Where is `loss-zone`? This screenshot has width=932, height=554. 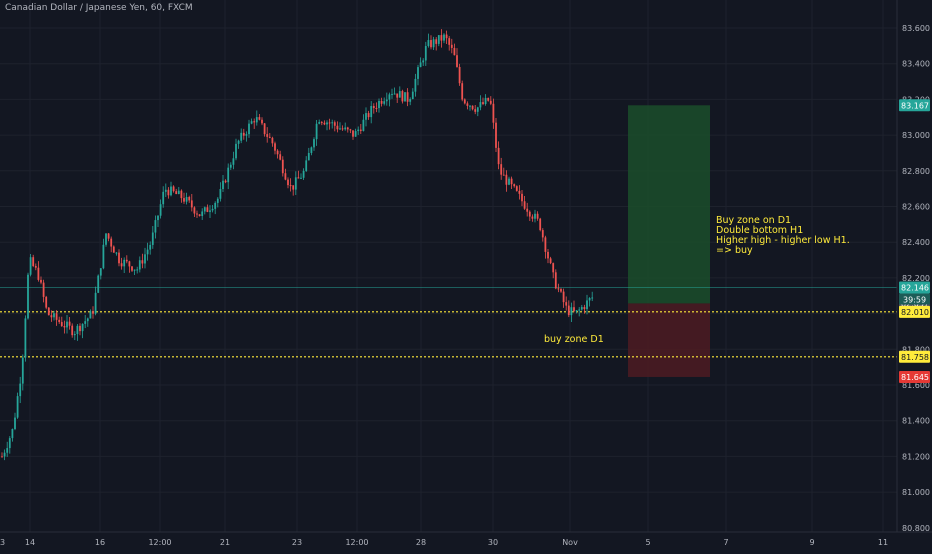
loss-zone is located at coordinates (669, 340).